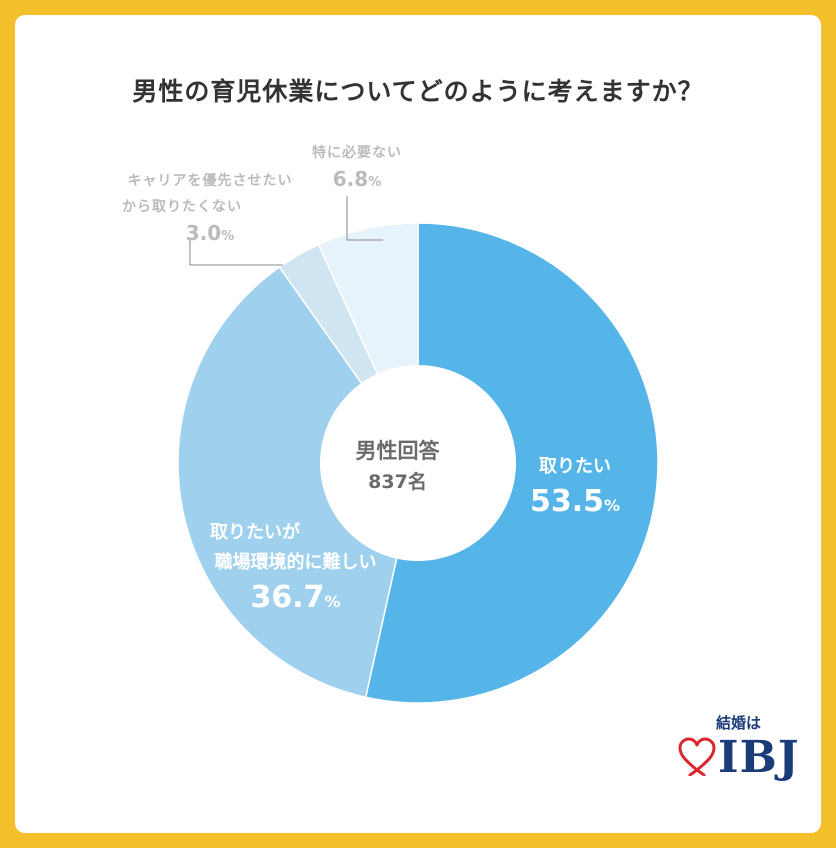 Image resolution: width=836 pixels, height=848 pixels. I want to click on label-career: キャリアを優先させたい から取りたくない 3.0%, so click(210, 209).